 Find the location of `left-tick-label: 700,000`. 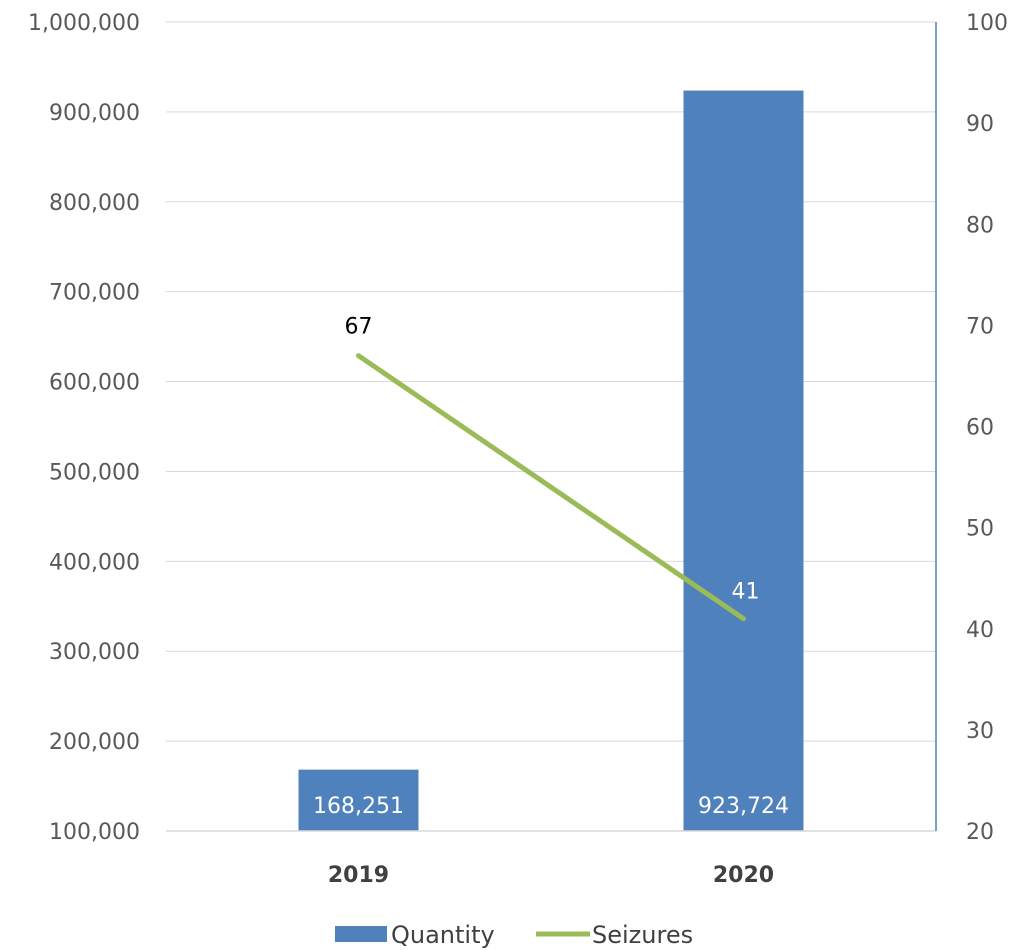

left-tick-label: 700,000 is located at coordinates (94, 293).